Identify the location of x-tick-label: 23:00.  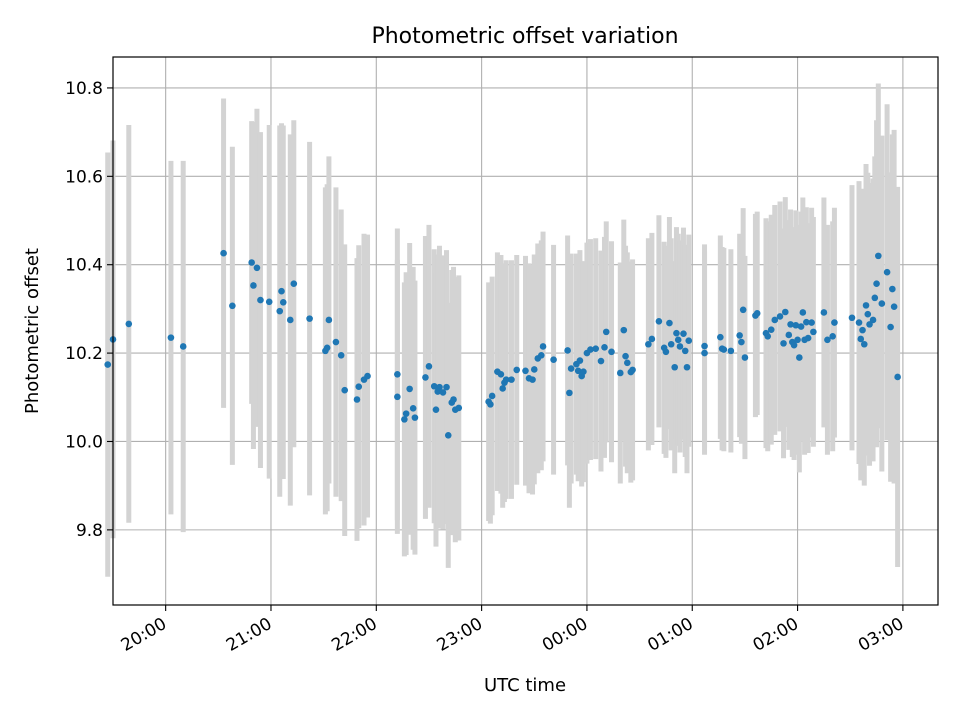
(460, 635).